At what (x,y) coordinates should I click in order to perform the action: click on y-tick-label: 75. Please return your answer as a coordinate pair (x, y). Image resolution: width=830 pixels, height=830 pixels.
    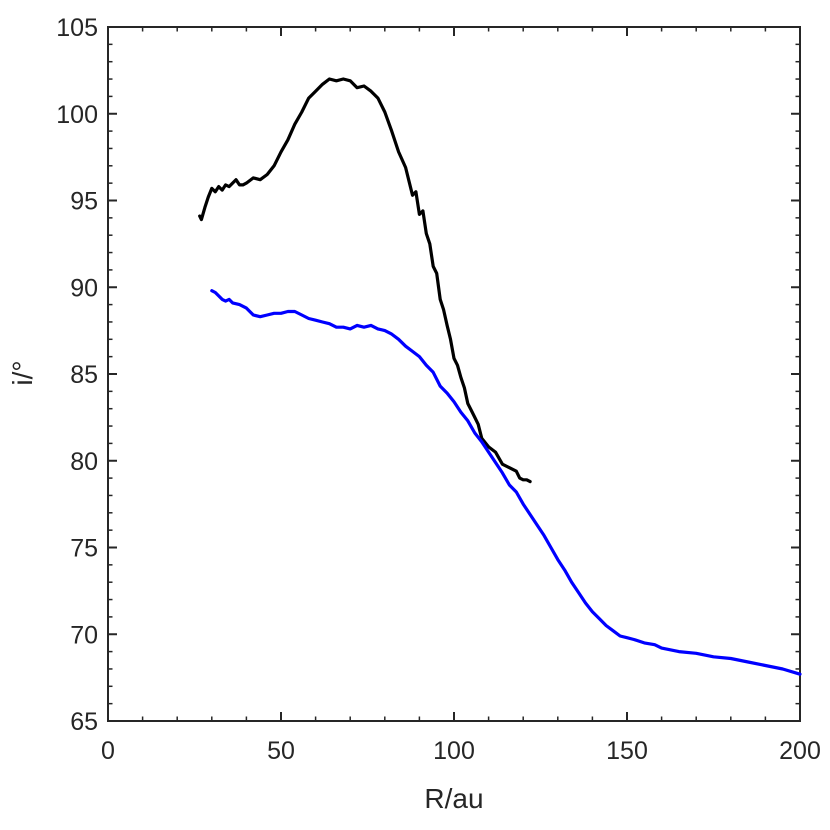
    Looking at the image, I should click on (84, 549).